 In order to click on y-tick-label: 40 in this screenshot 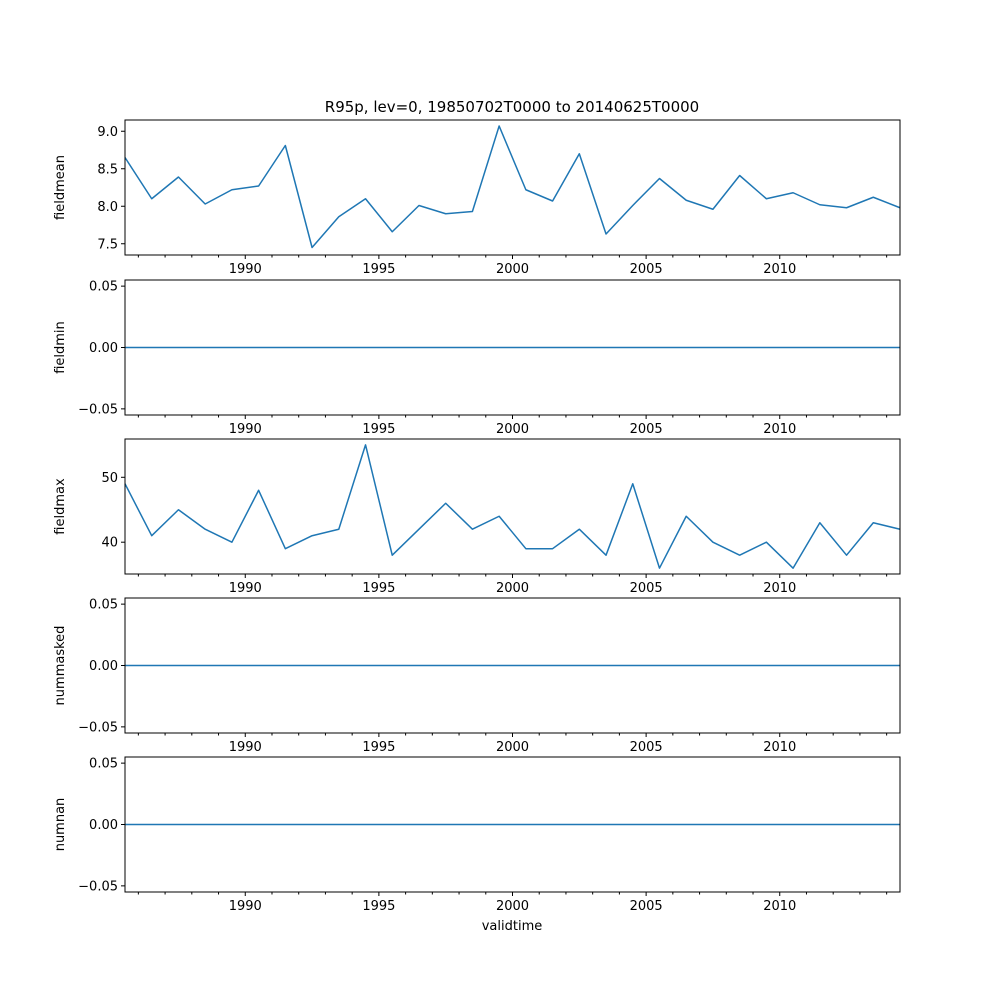, I will do `click(109, 543)`.